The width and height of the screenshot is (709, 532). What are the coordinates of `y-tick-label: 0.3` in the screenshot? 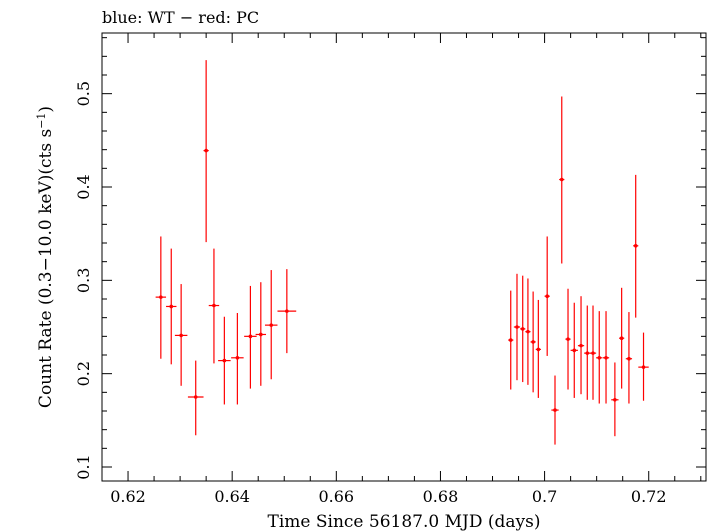 It's located at (83, 280).